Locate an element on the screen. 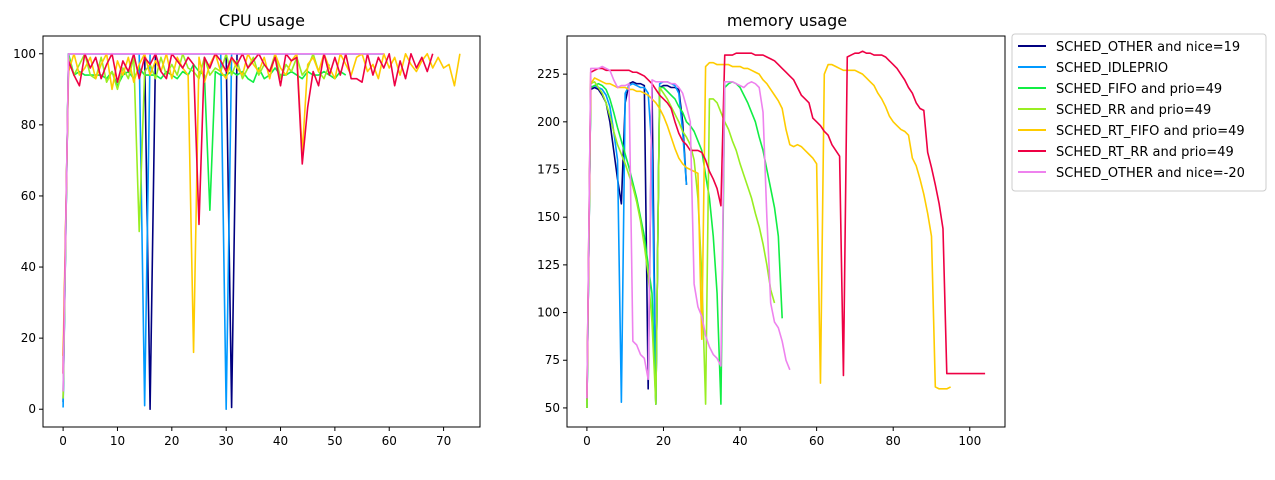 This screenshot has width=1275, height=480. legend-label: SCHED_OTHER and nice=-20 is located at coordinates (1150, 173).